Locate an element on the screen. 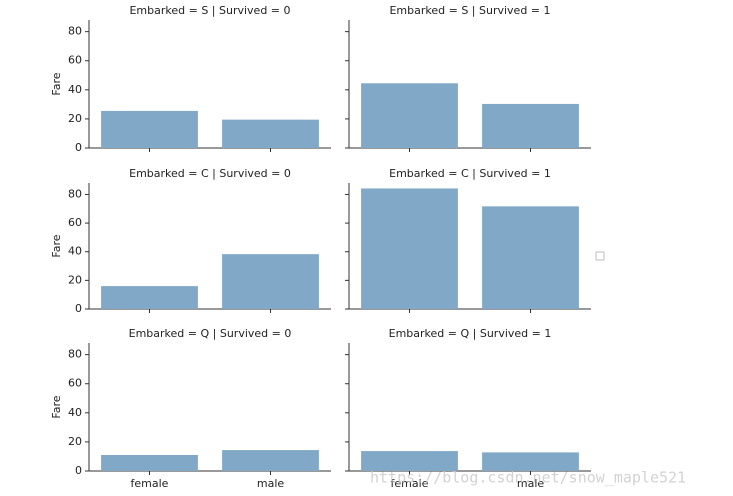 This screenshot has height=496, width=733. panel-title: Embarked = S | Survived = 0 is located at coordinates (209, 10).